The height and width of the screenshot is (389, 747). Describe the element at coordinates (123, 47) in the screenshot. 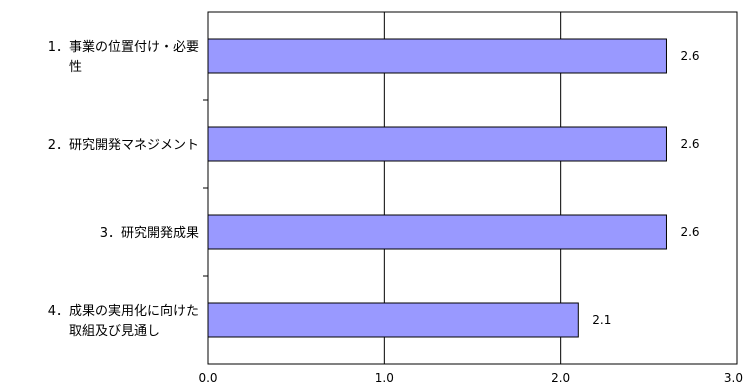

I see `category-label-1-line-1: 1．事業の位置付け・必要` at that location.